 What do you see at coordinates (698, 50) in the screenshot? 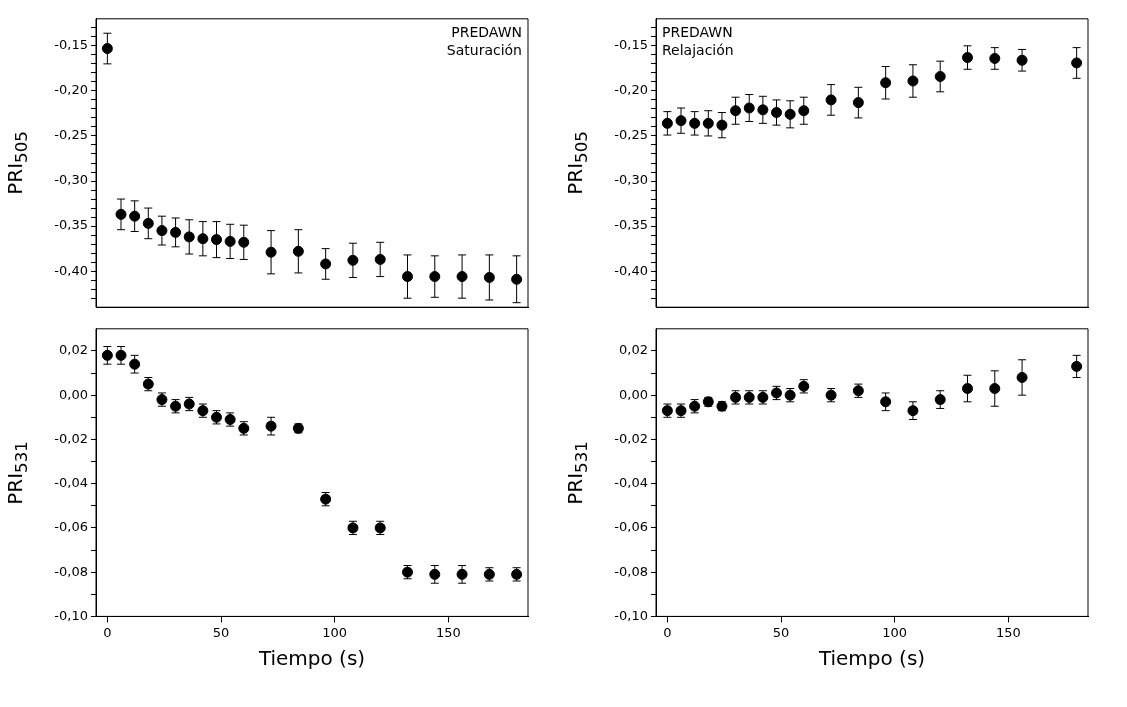
I see `annotation: Relajación` at bounding box center [698, 50].